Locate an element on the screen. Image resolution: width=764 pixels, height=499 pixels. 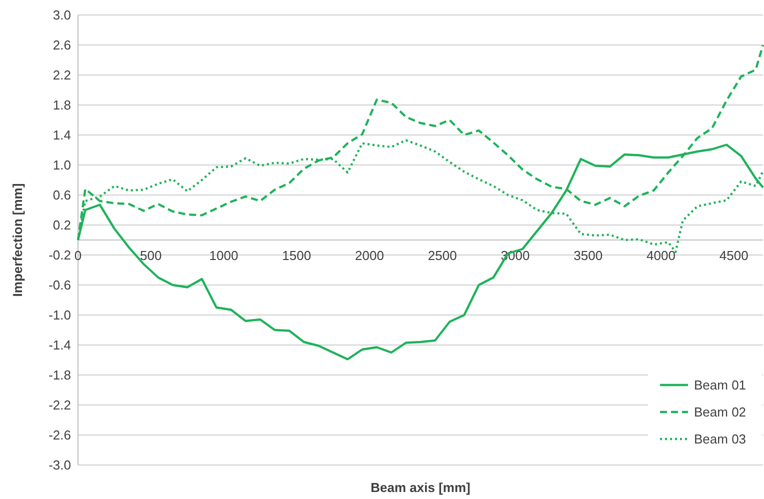
x-tick-label: 4500 is located at coordinates (733, 255).